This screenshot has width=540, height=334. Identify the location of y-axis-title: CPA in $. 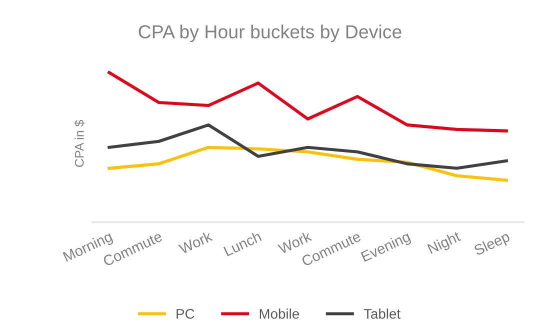
(79, 143).